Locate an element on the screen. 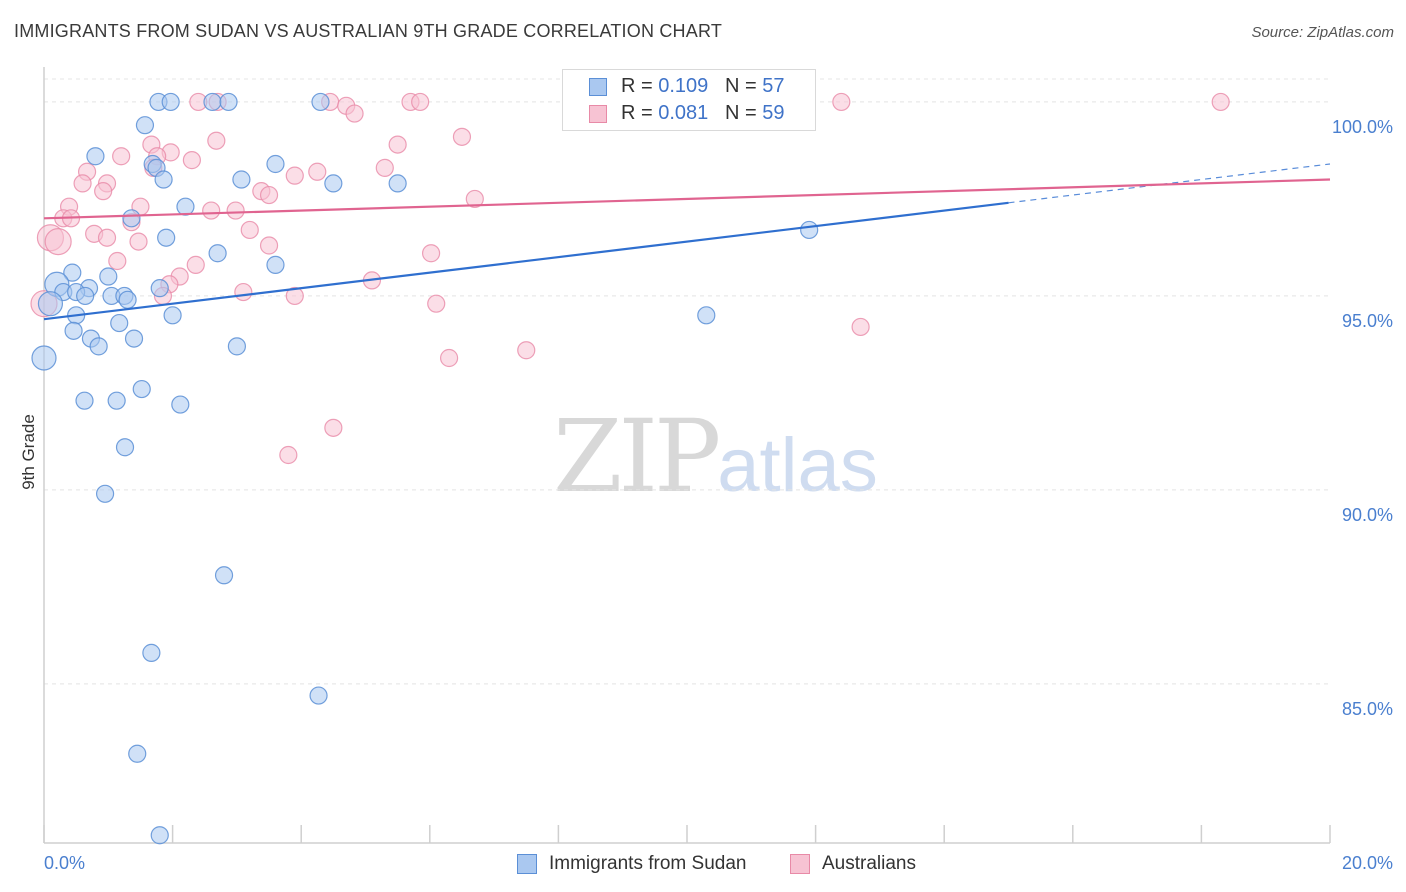 The height and width of the screenshot is (892, 1406). watermark-atlas: atlas is located at coordinates (797, 465).